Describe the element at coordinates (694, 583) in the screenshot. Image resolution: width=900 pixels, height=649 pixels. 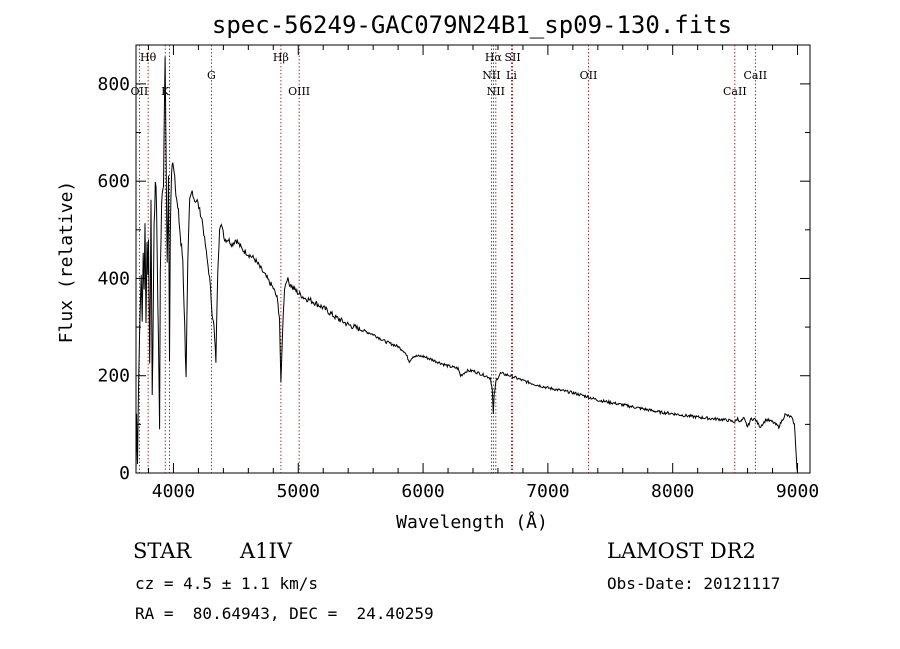
I see `obs-date: Obs-Date: 20121117` at that location.